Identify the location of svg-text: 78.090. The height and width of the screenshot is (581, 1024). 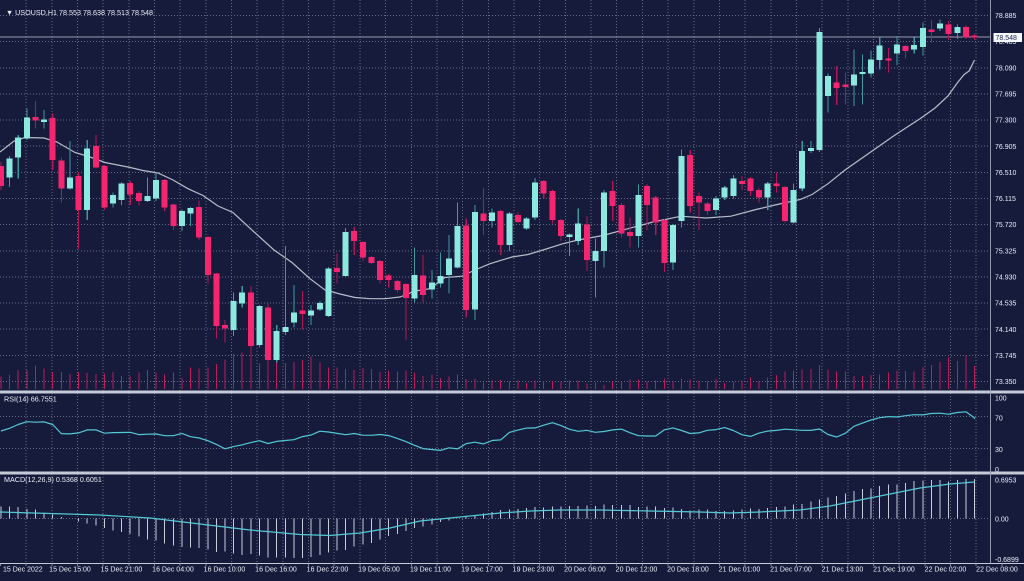
(1006, 68).